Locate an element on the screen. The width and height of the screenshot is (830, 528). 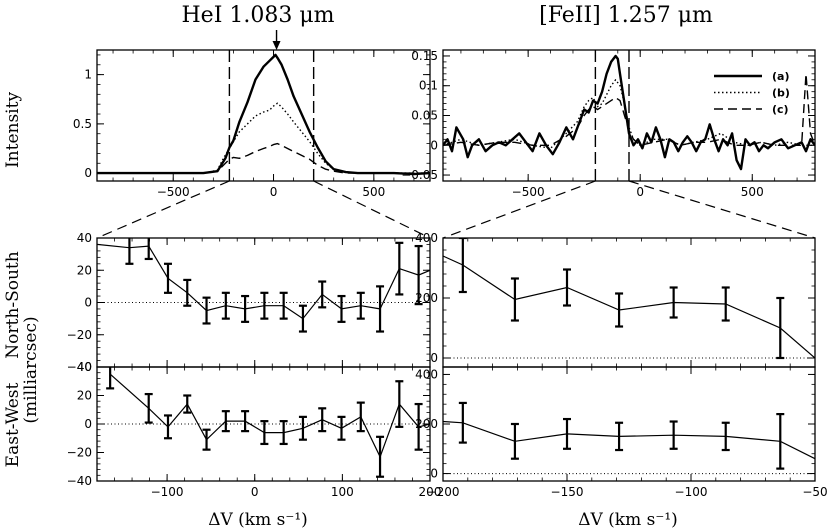
y-tick-label: 0.5 is located at coordinates (82, 124).